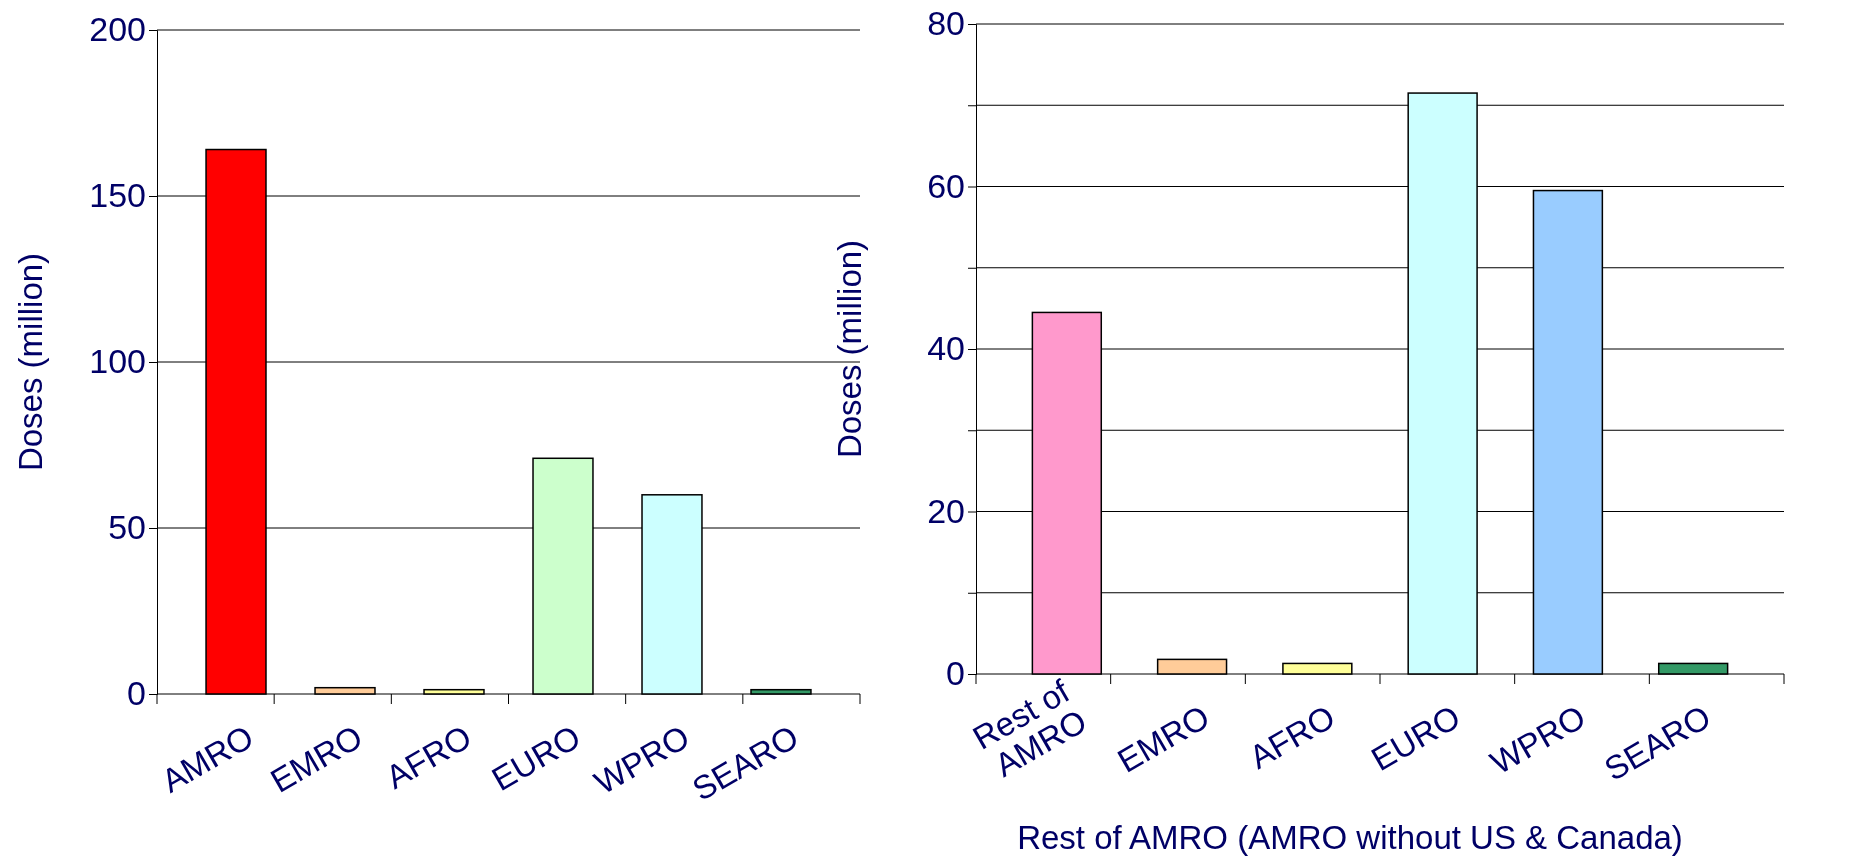 This screenshot has height=859, width=1866. I want to click on y-tick-label: 80, so click(946, 23).